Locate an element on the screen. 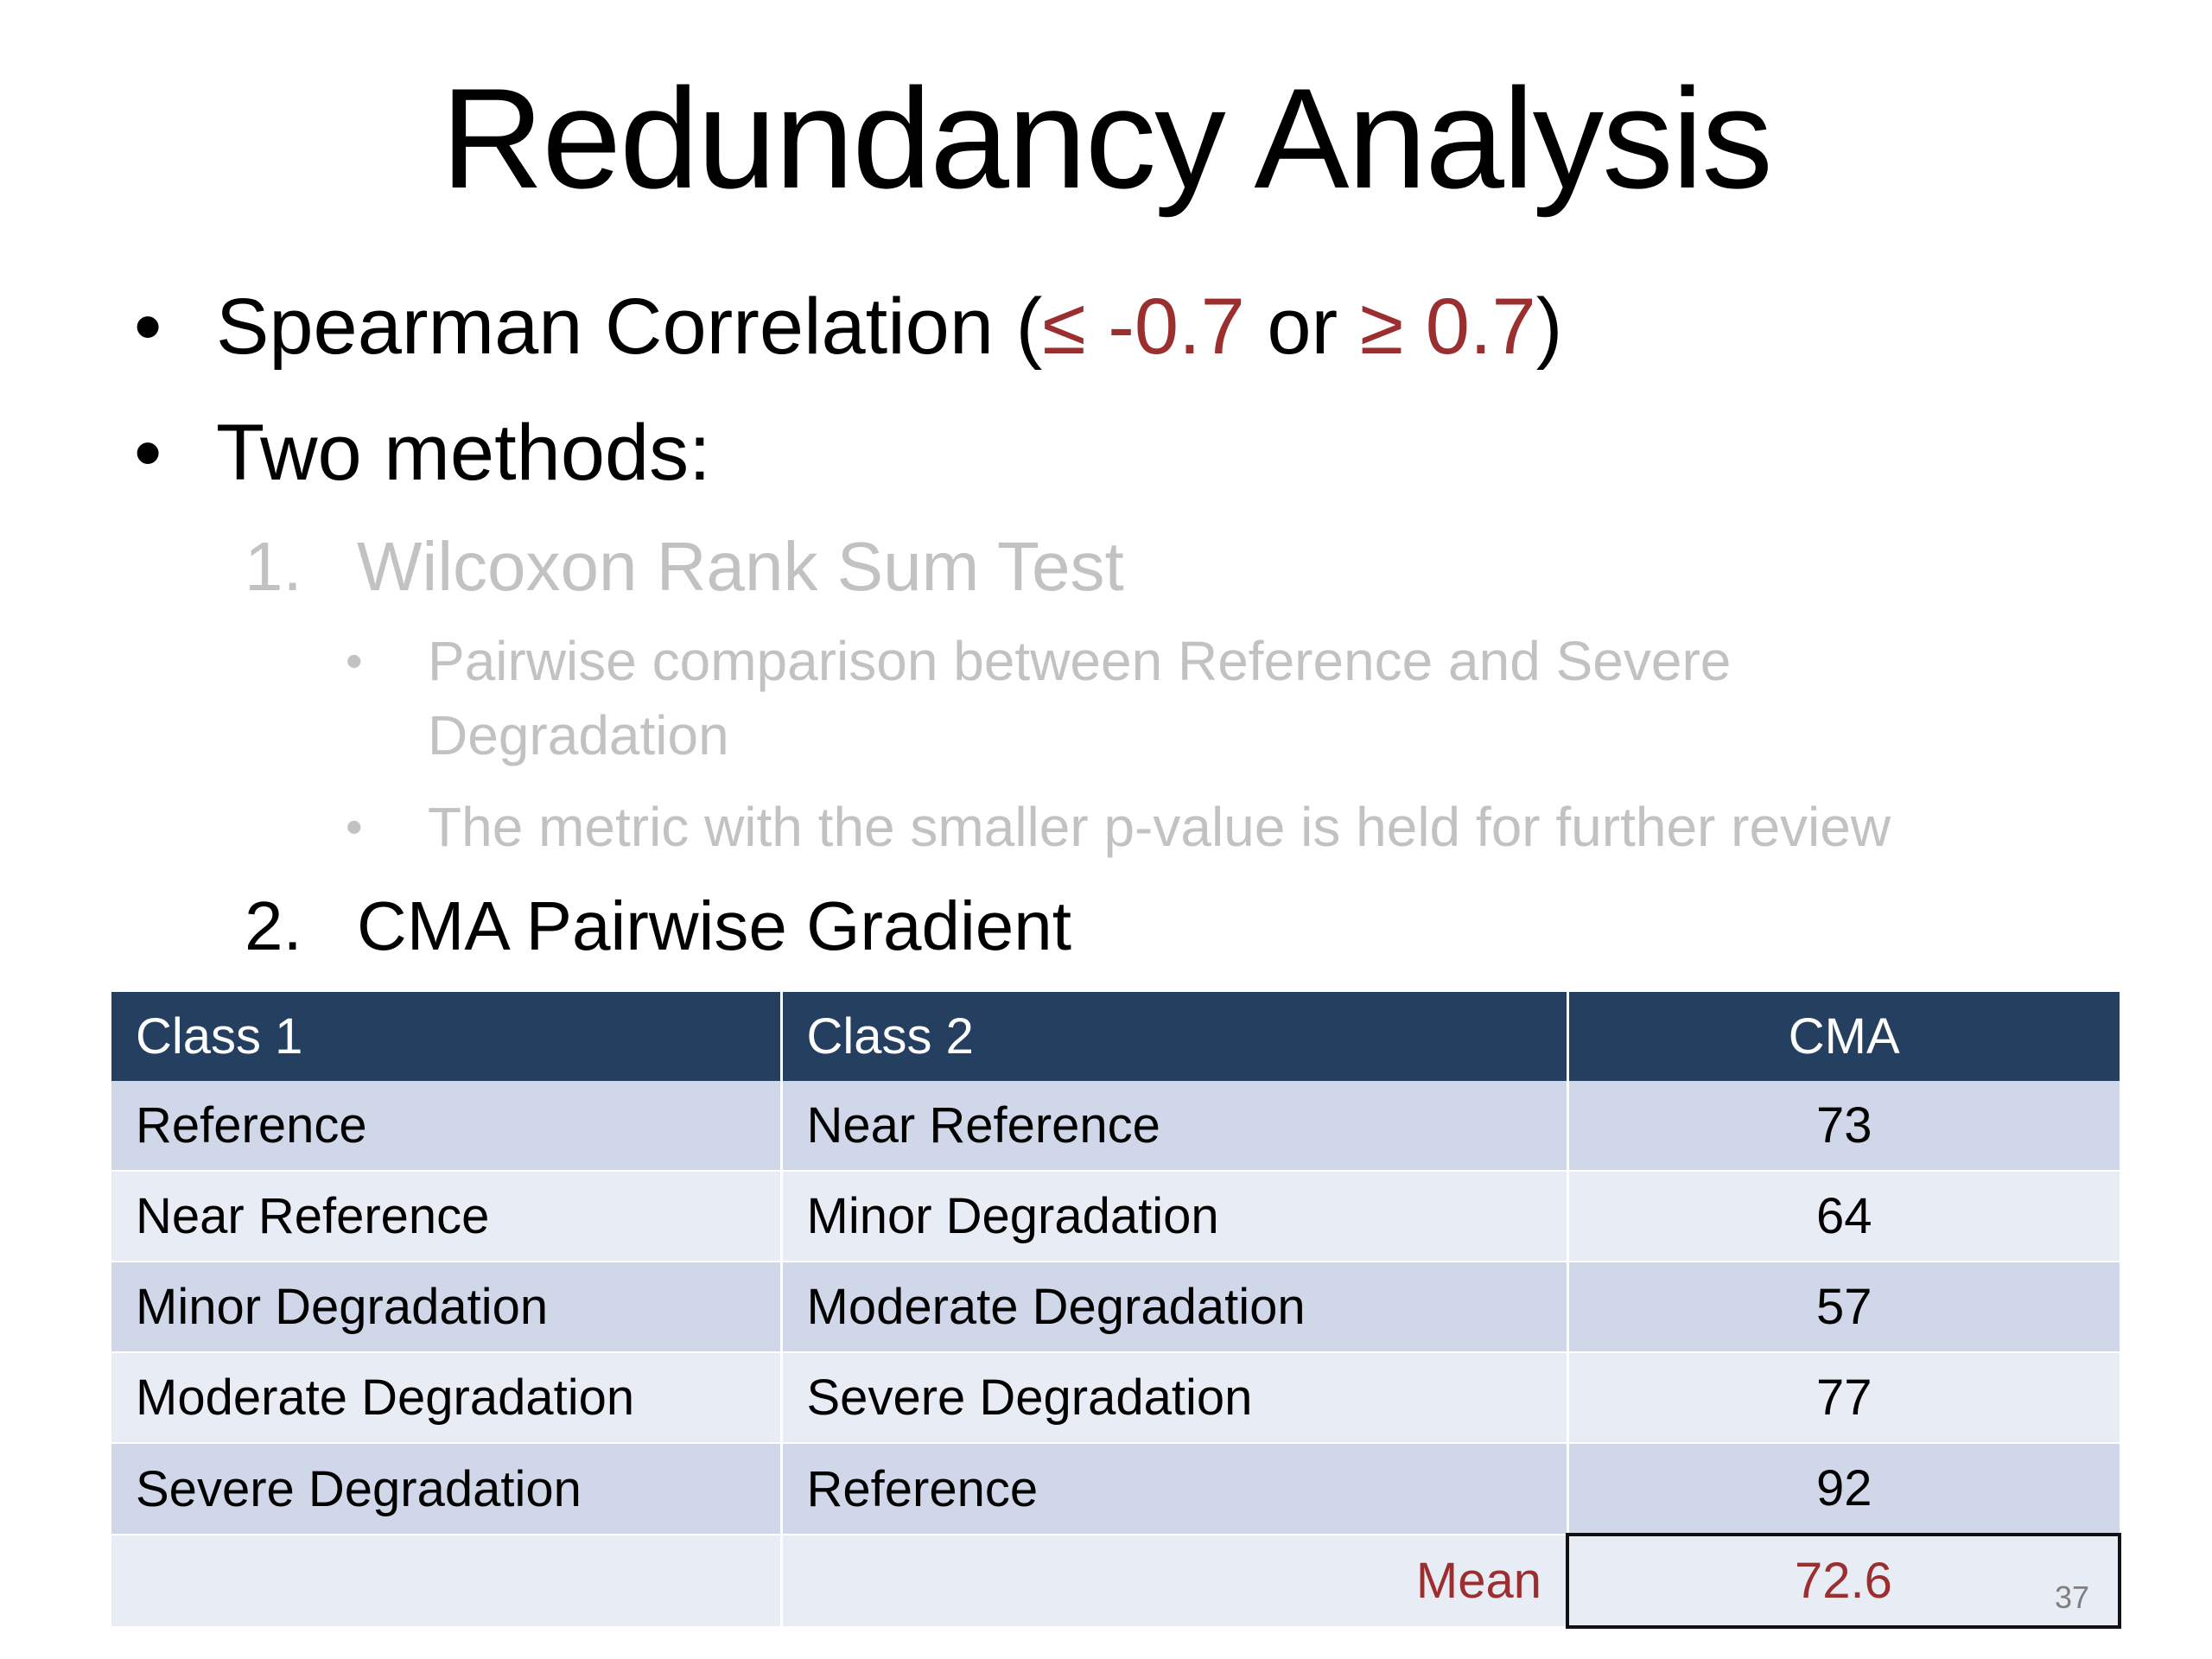 The image size is (2212, 1659). cell-cma: 92 is located at coordinates (1843, 1489).